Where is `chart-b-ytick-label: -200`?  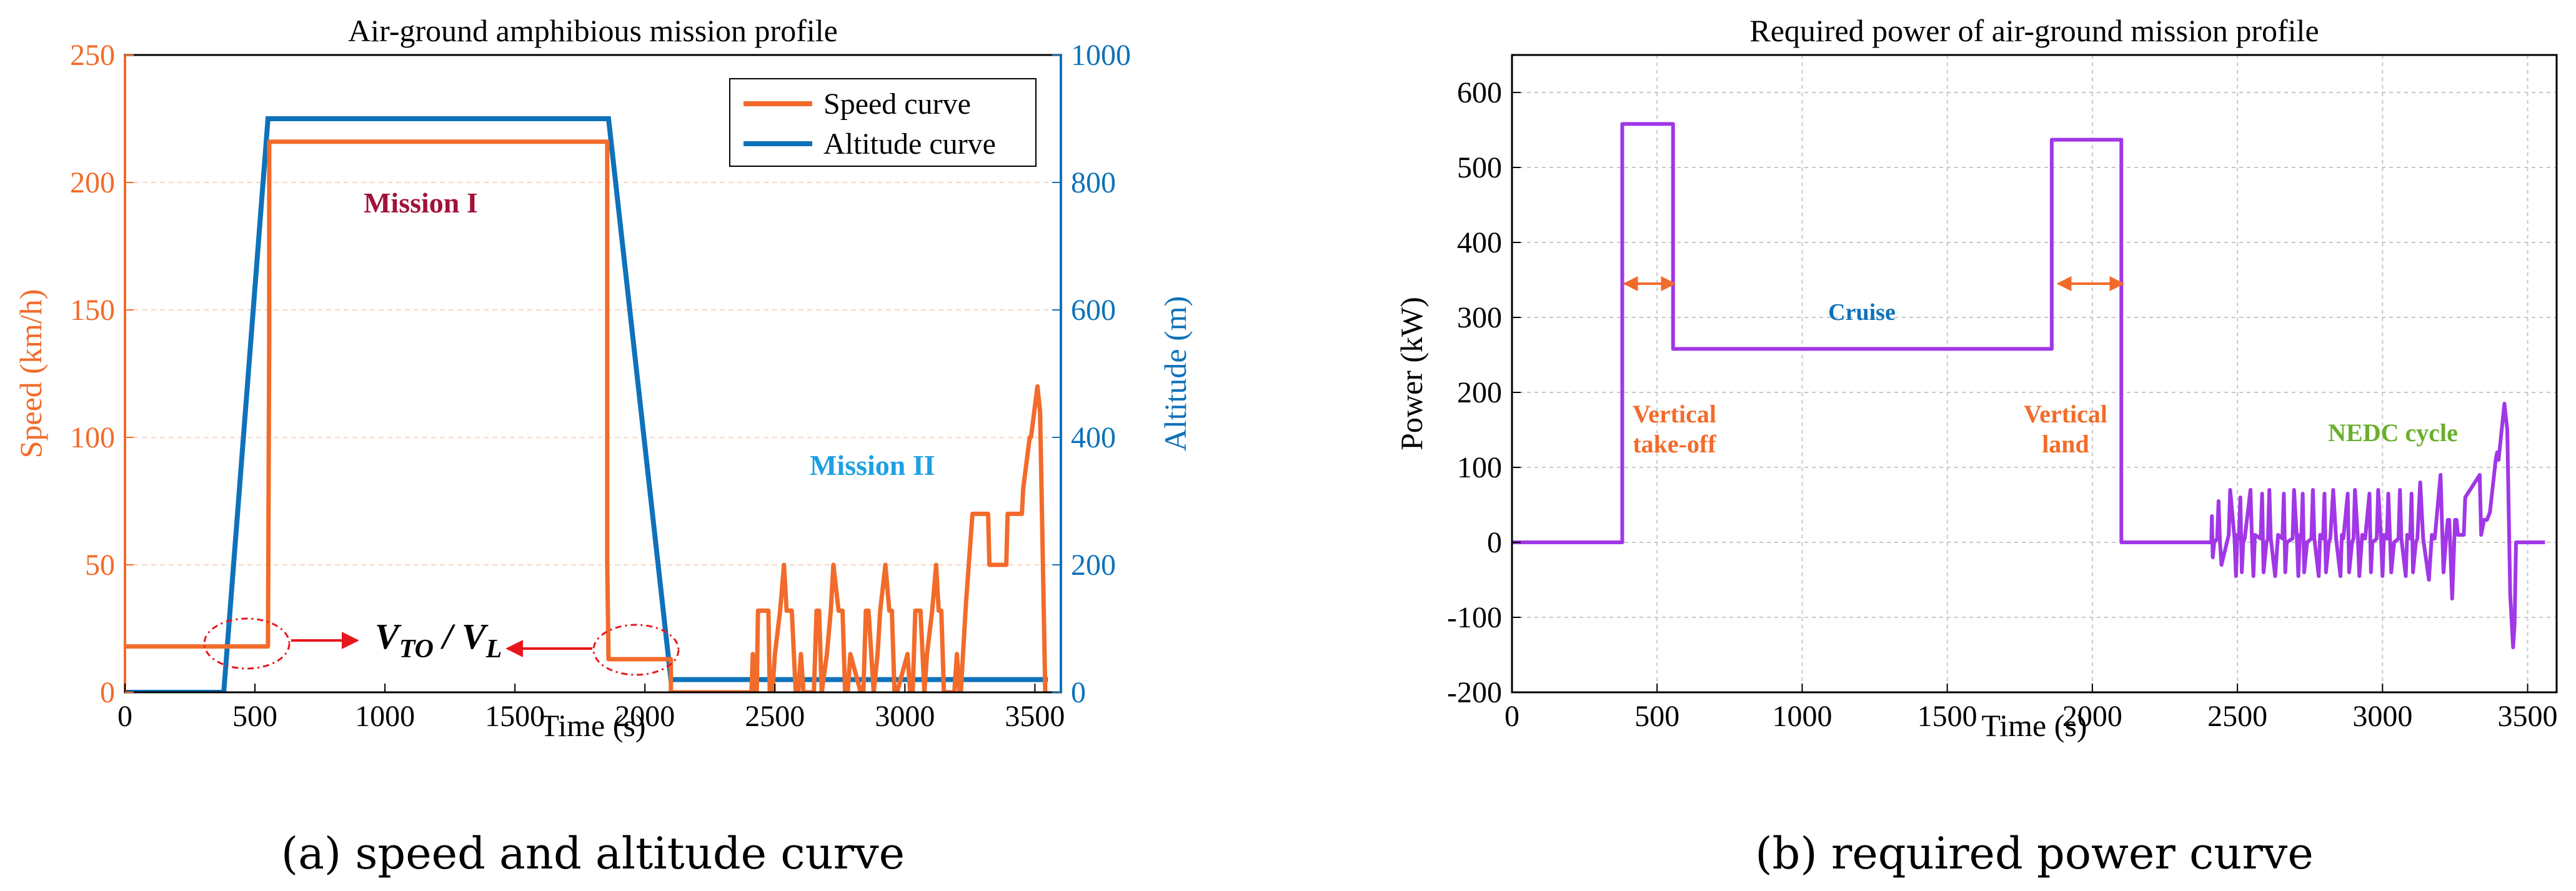
chart-b-ytick-label: -200 is located at coordinates (1475, 693).